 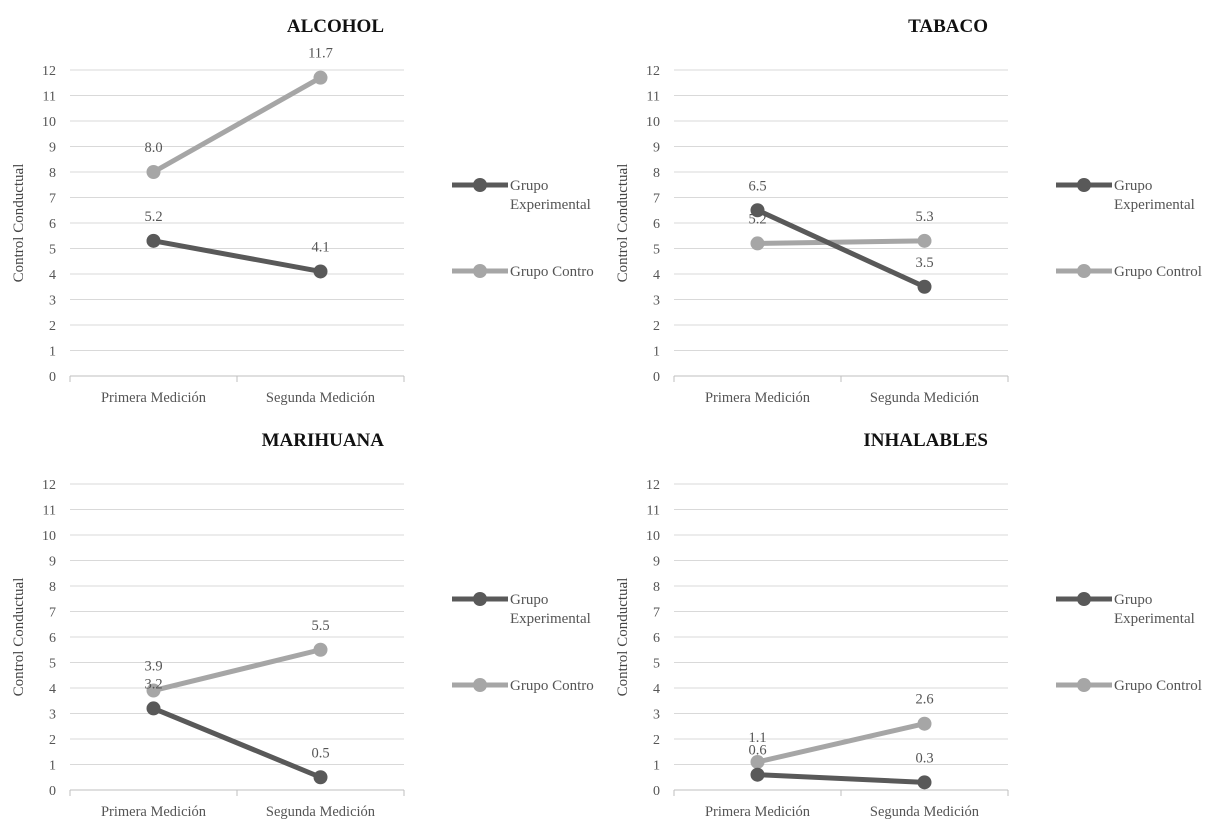 What do you see at coordinates (924, 217) in the screenshot?
I see `data-label-grupo-control: 5.3` at bounding box center [924, 217].